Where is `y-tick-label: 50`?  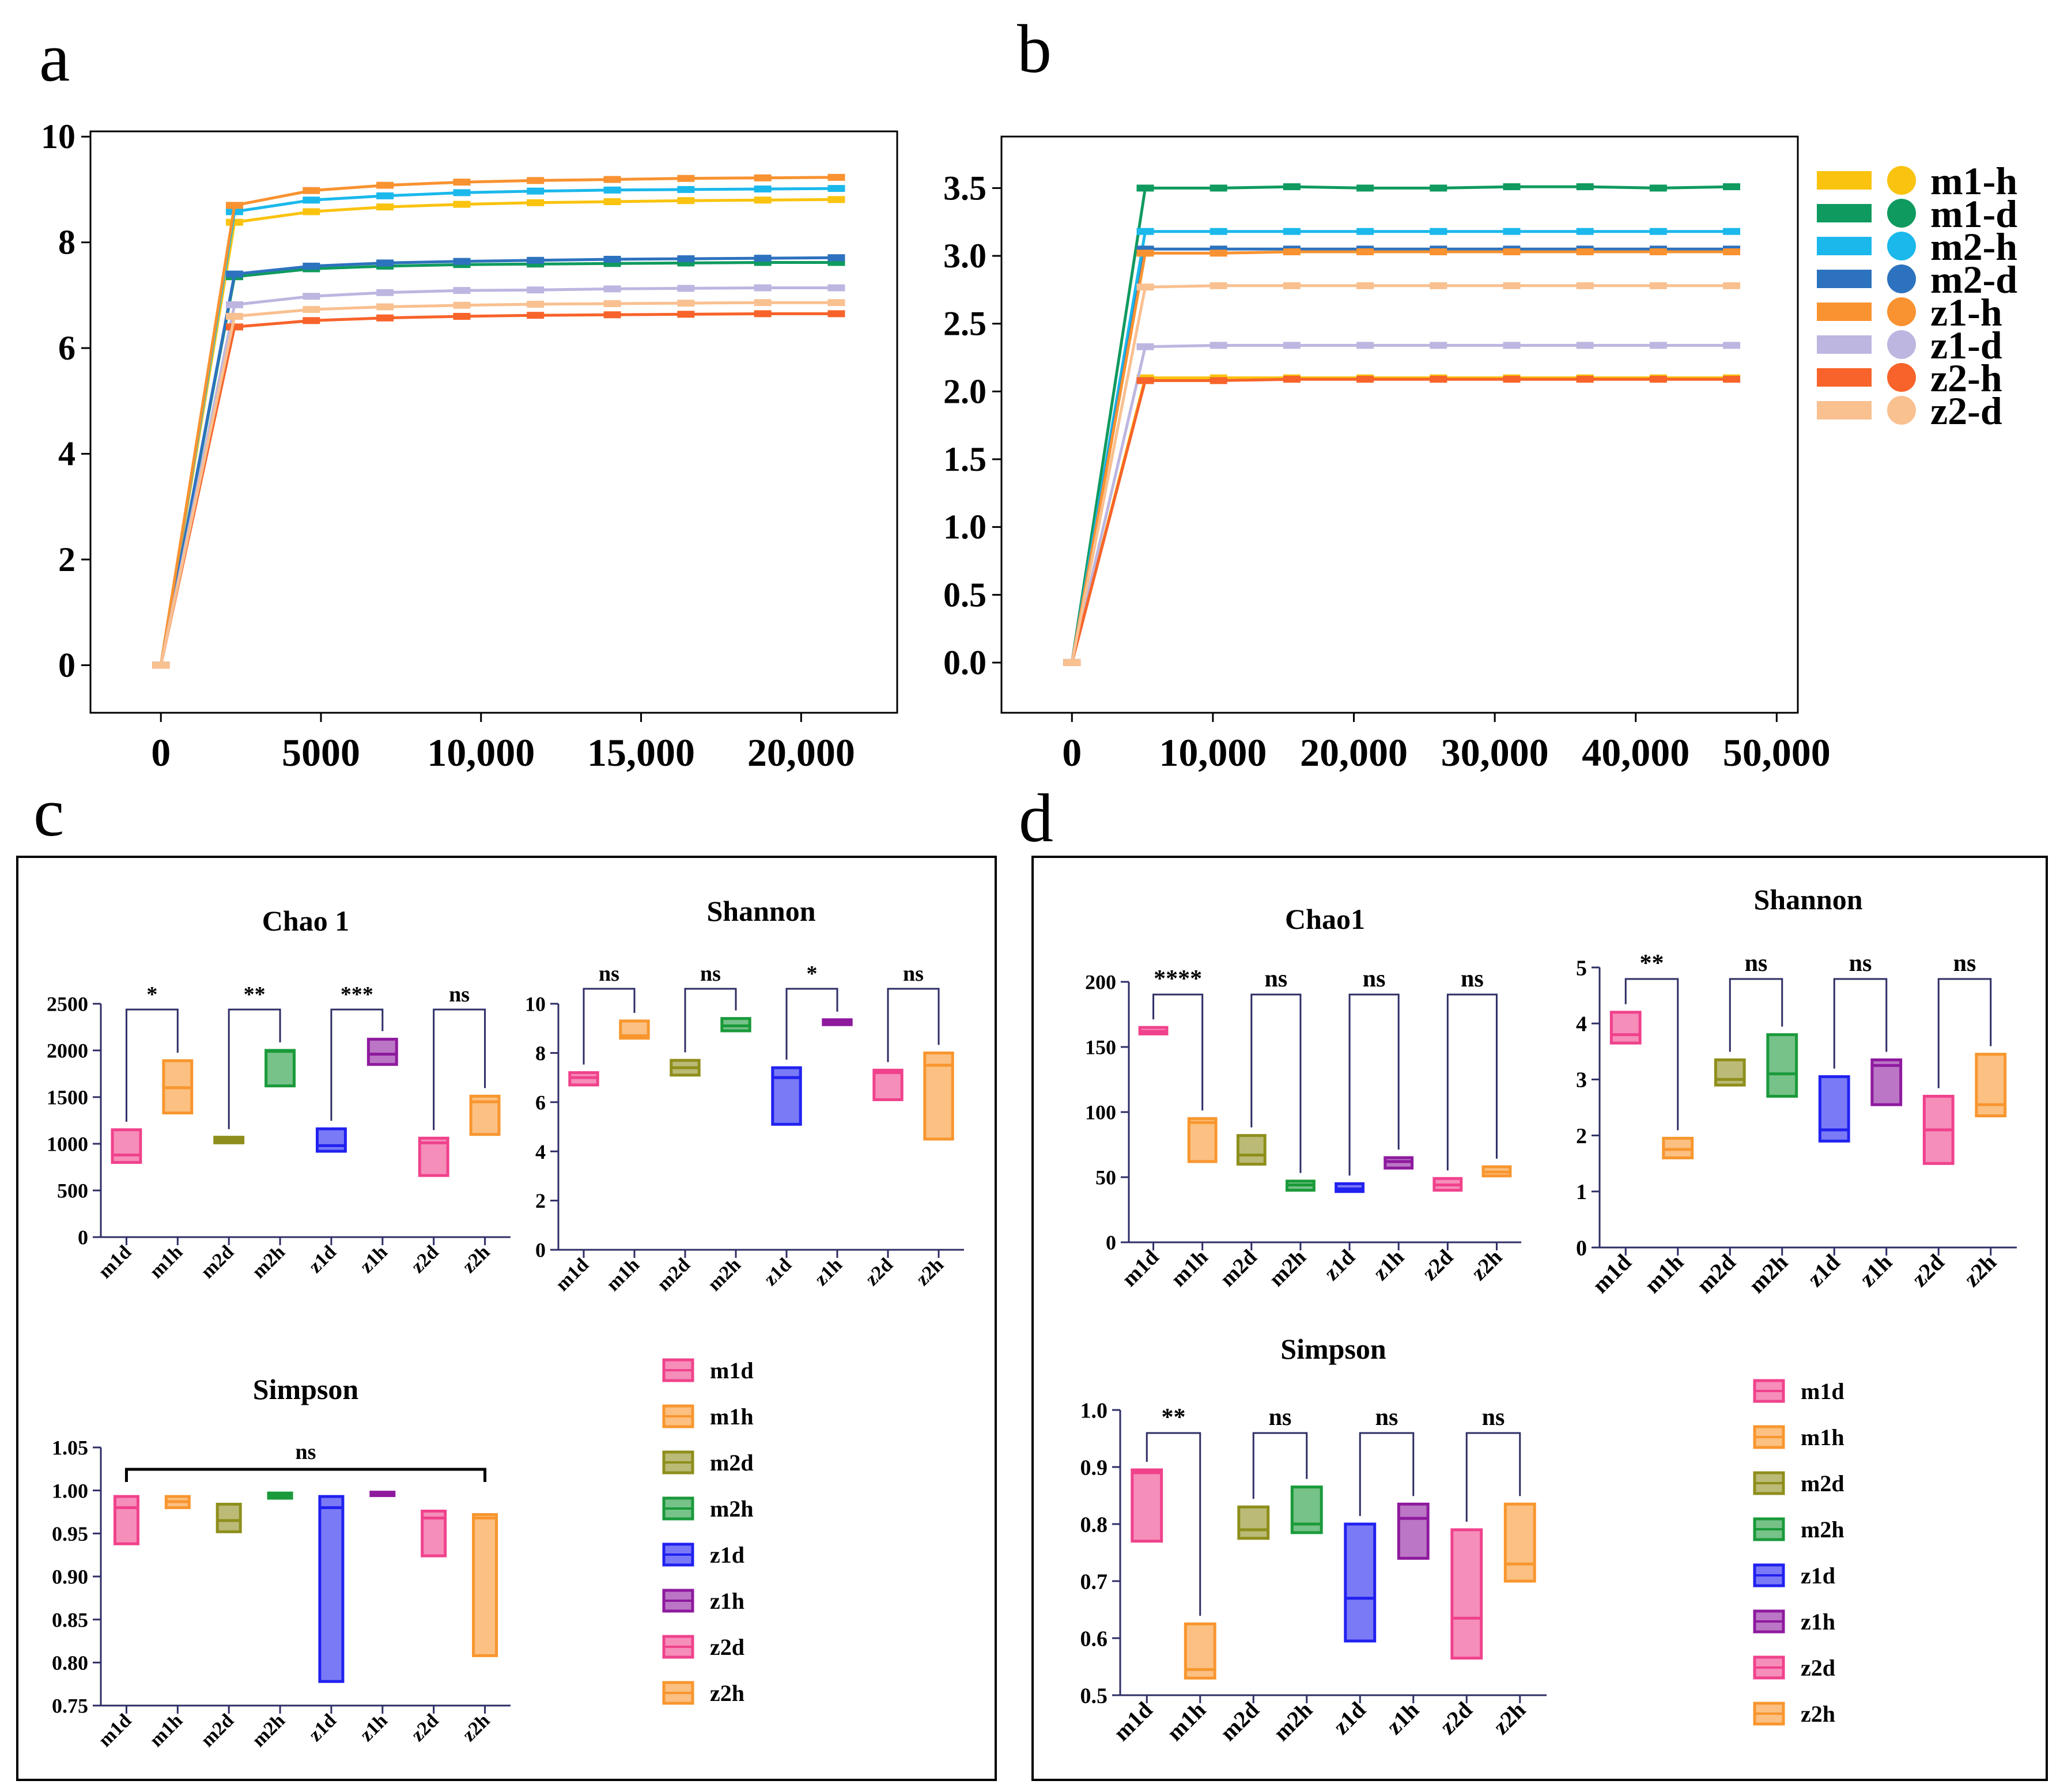
y-tick-label: 50 is located at coordinates (1105, 1177).